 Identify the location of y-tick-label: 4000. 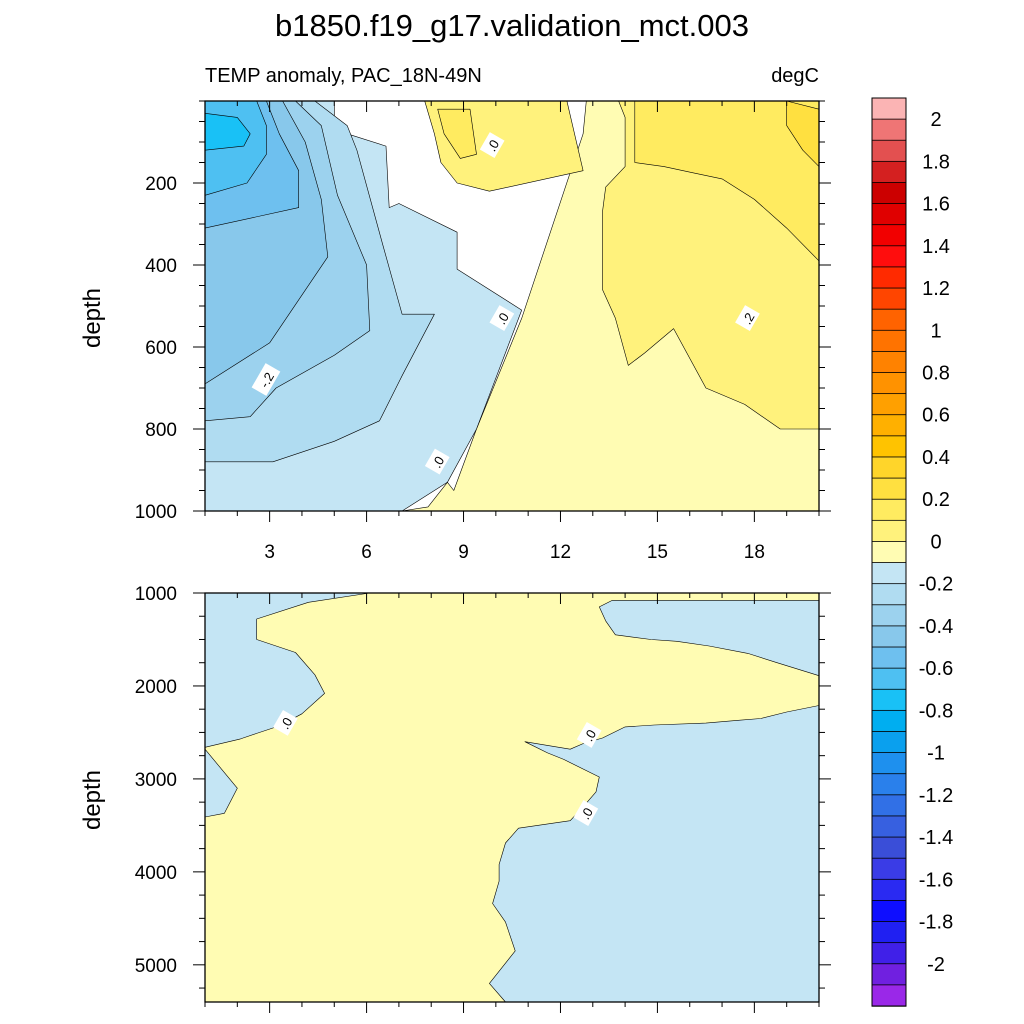
(156, 873).